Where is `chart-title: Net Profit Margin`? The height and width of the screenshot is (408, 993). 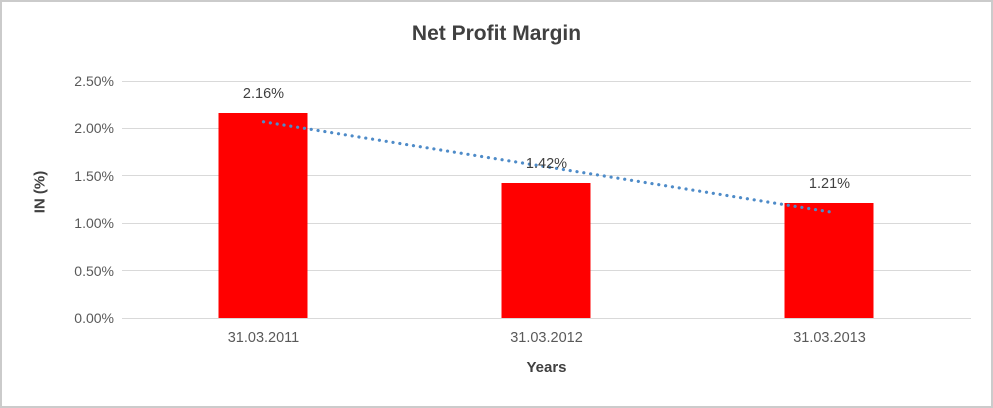
chart-title: Net Profit Margin is located at coordinates (496, 33).